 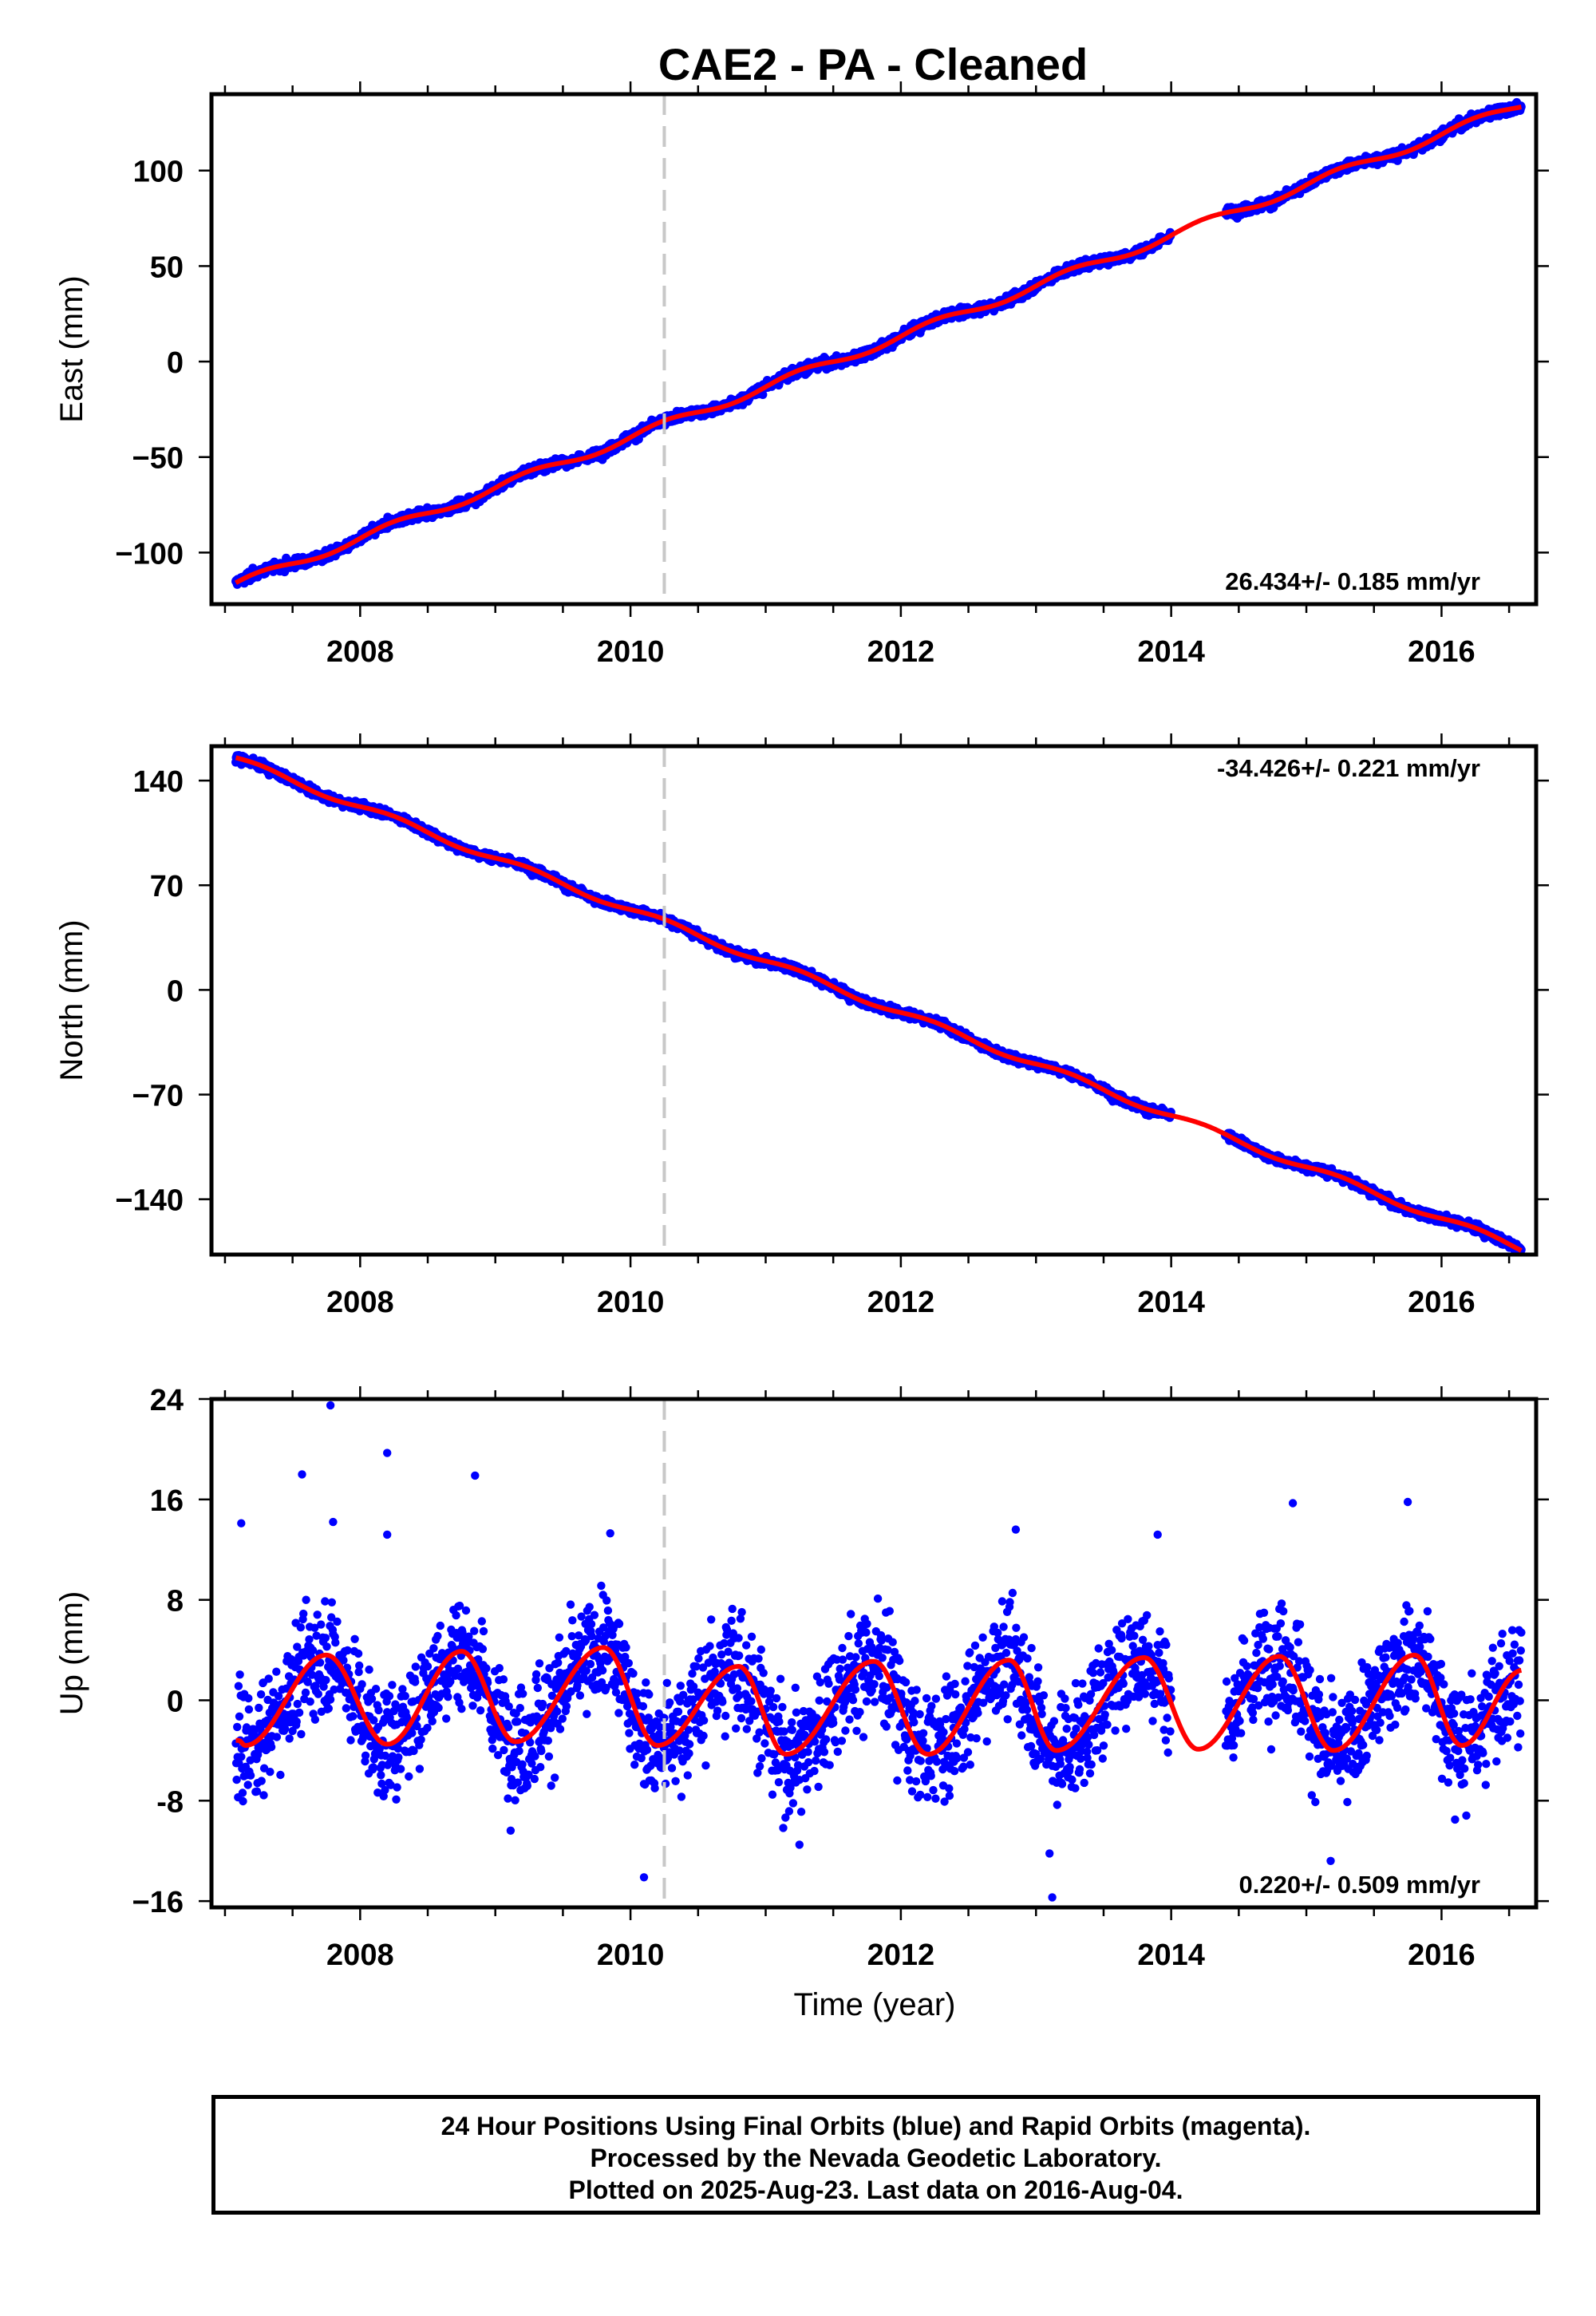 What do you see at coordinates (149, 554) in the screenshot?
I see `east-y-tick-label-4: −100` at bounding box center [149, 554].